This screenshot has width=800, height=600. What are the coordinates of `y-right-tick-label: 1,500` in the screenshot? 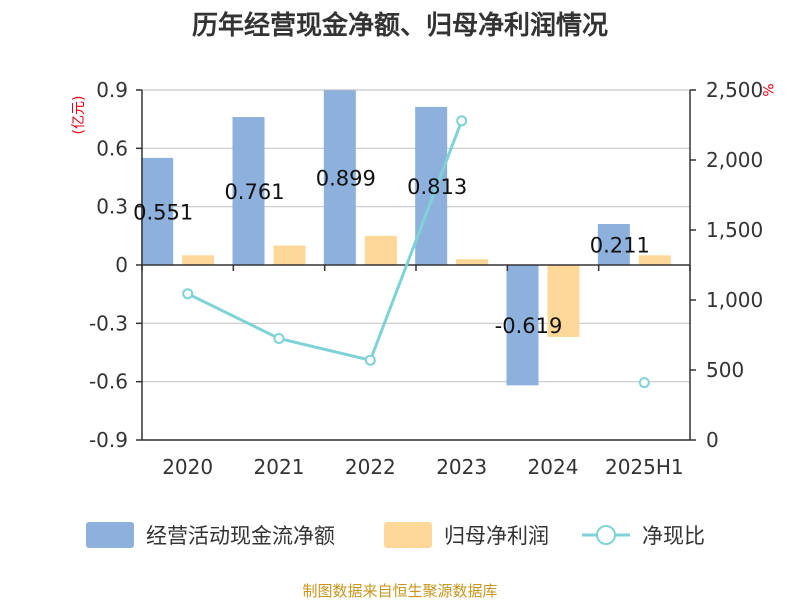 It's located at (734, 230).